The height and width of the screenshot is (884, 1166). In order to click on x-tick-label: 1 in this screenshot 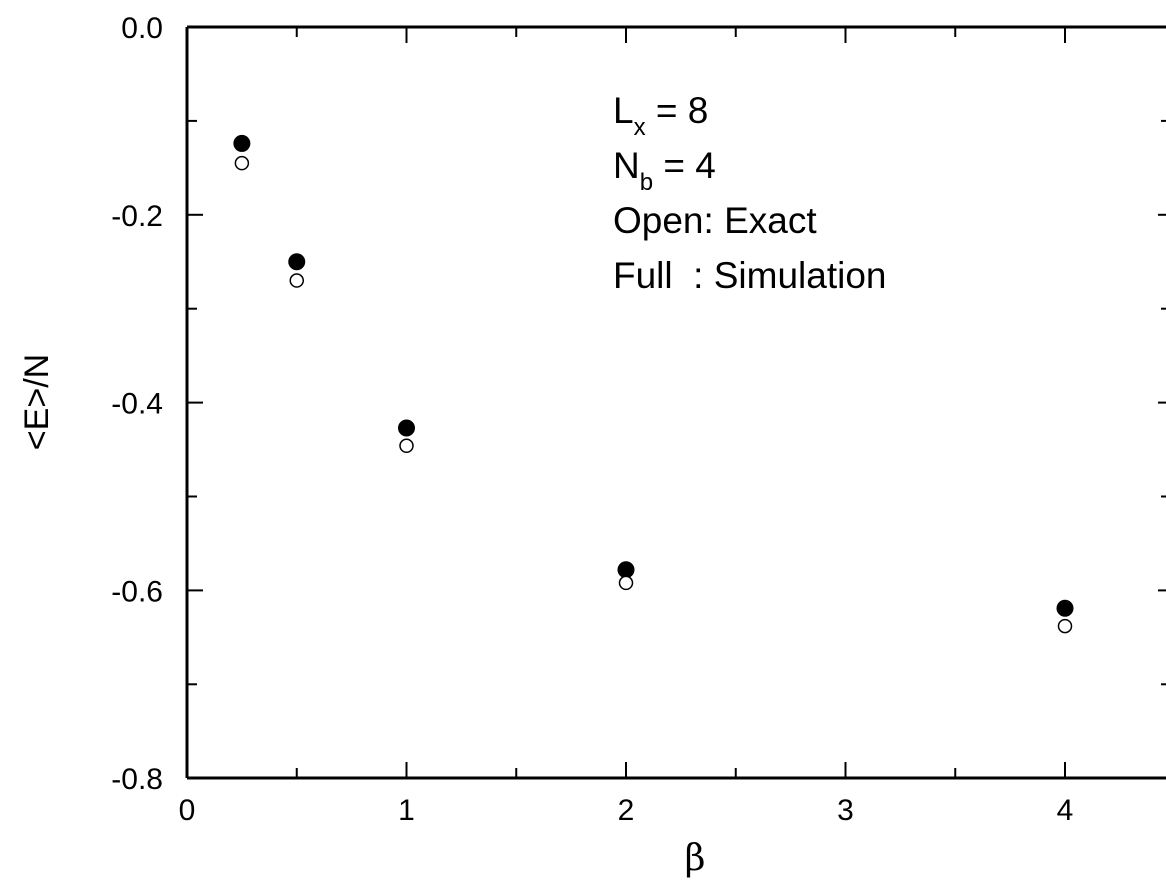, I will do `click(406, 810)`.